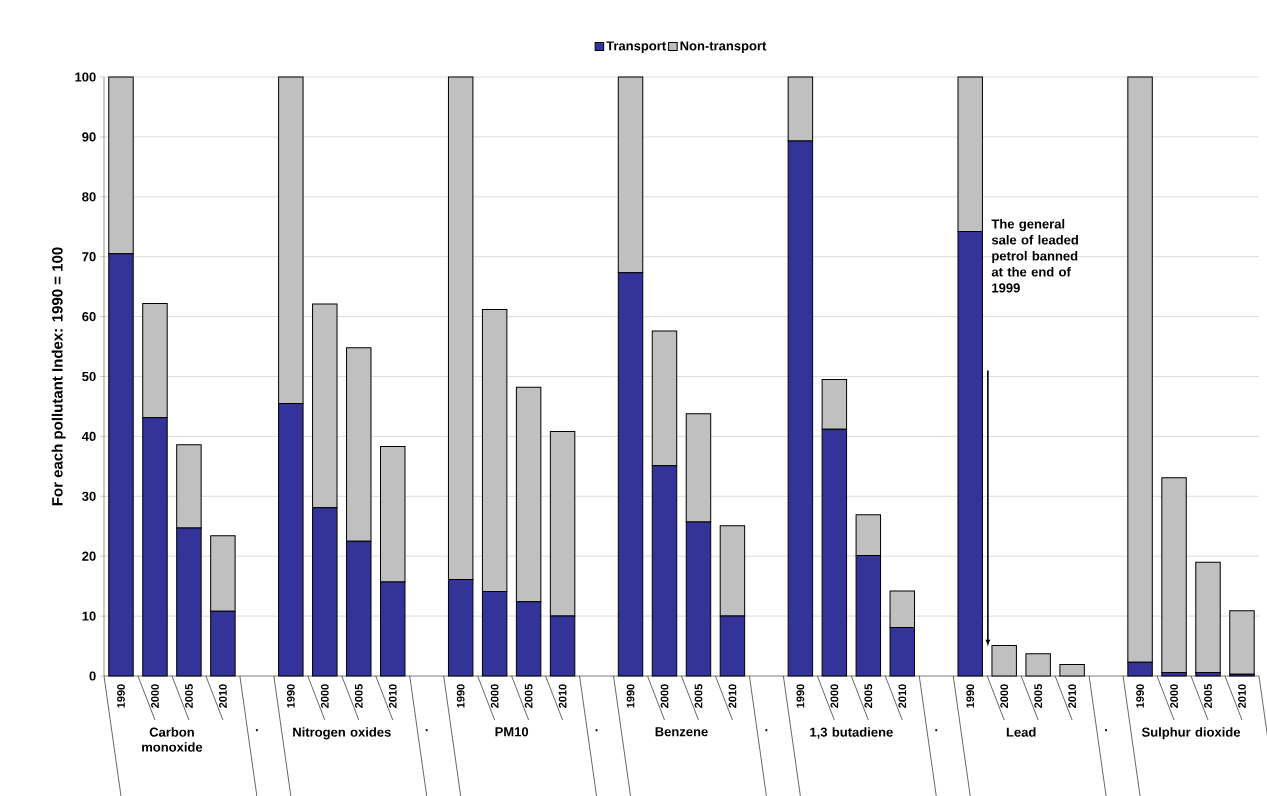 The height and width of the screenshot is (796, 1267). I want to click on legend-label: Non-transport, so click(723, 47).